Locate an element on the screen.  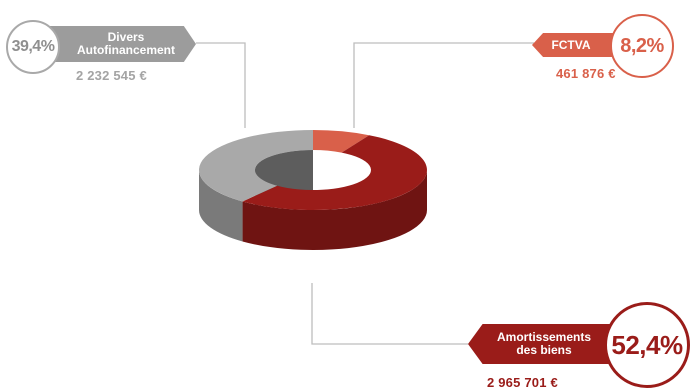
percent-badge-fctva: 8,2% is located at coordinates (642, 46).